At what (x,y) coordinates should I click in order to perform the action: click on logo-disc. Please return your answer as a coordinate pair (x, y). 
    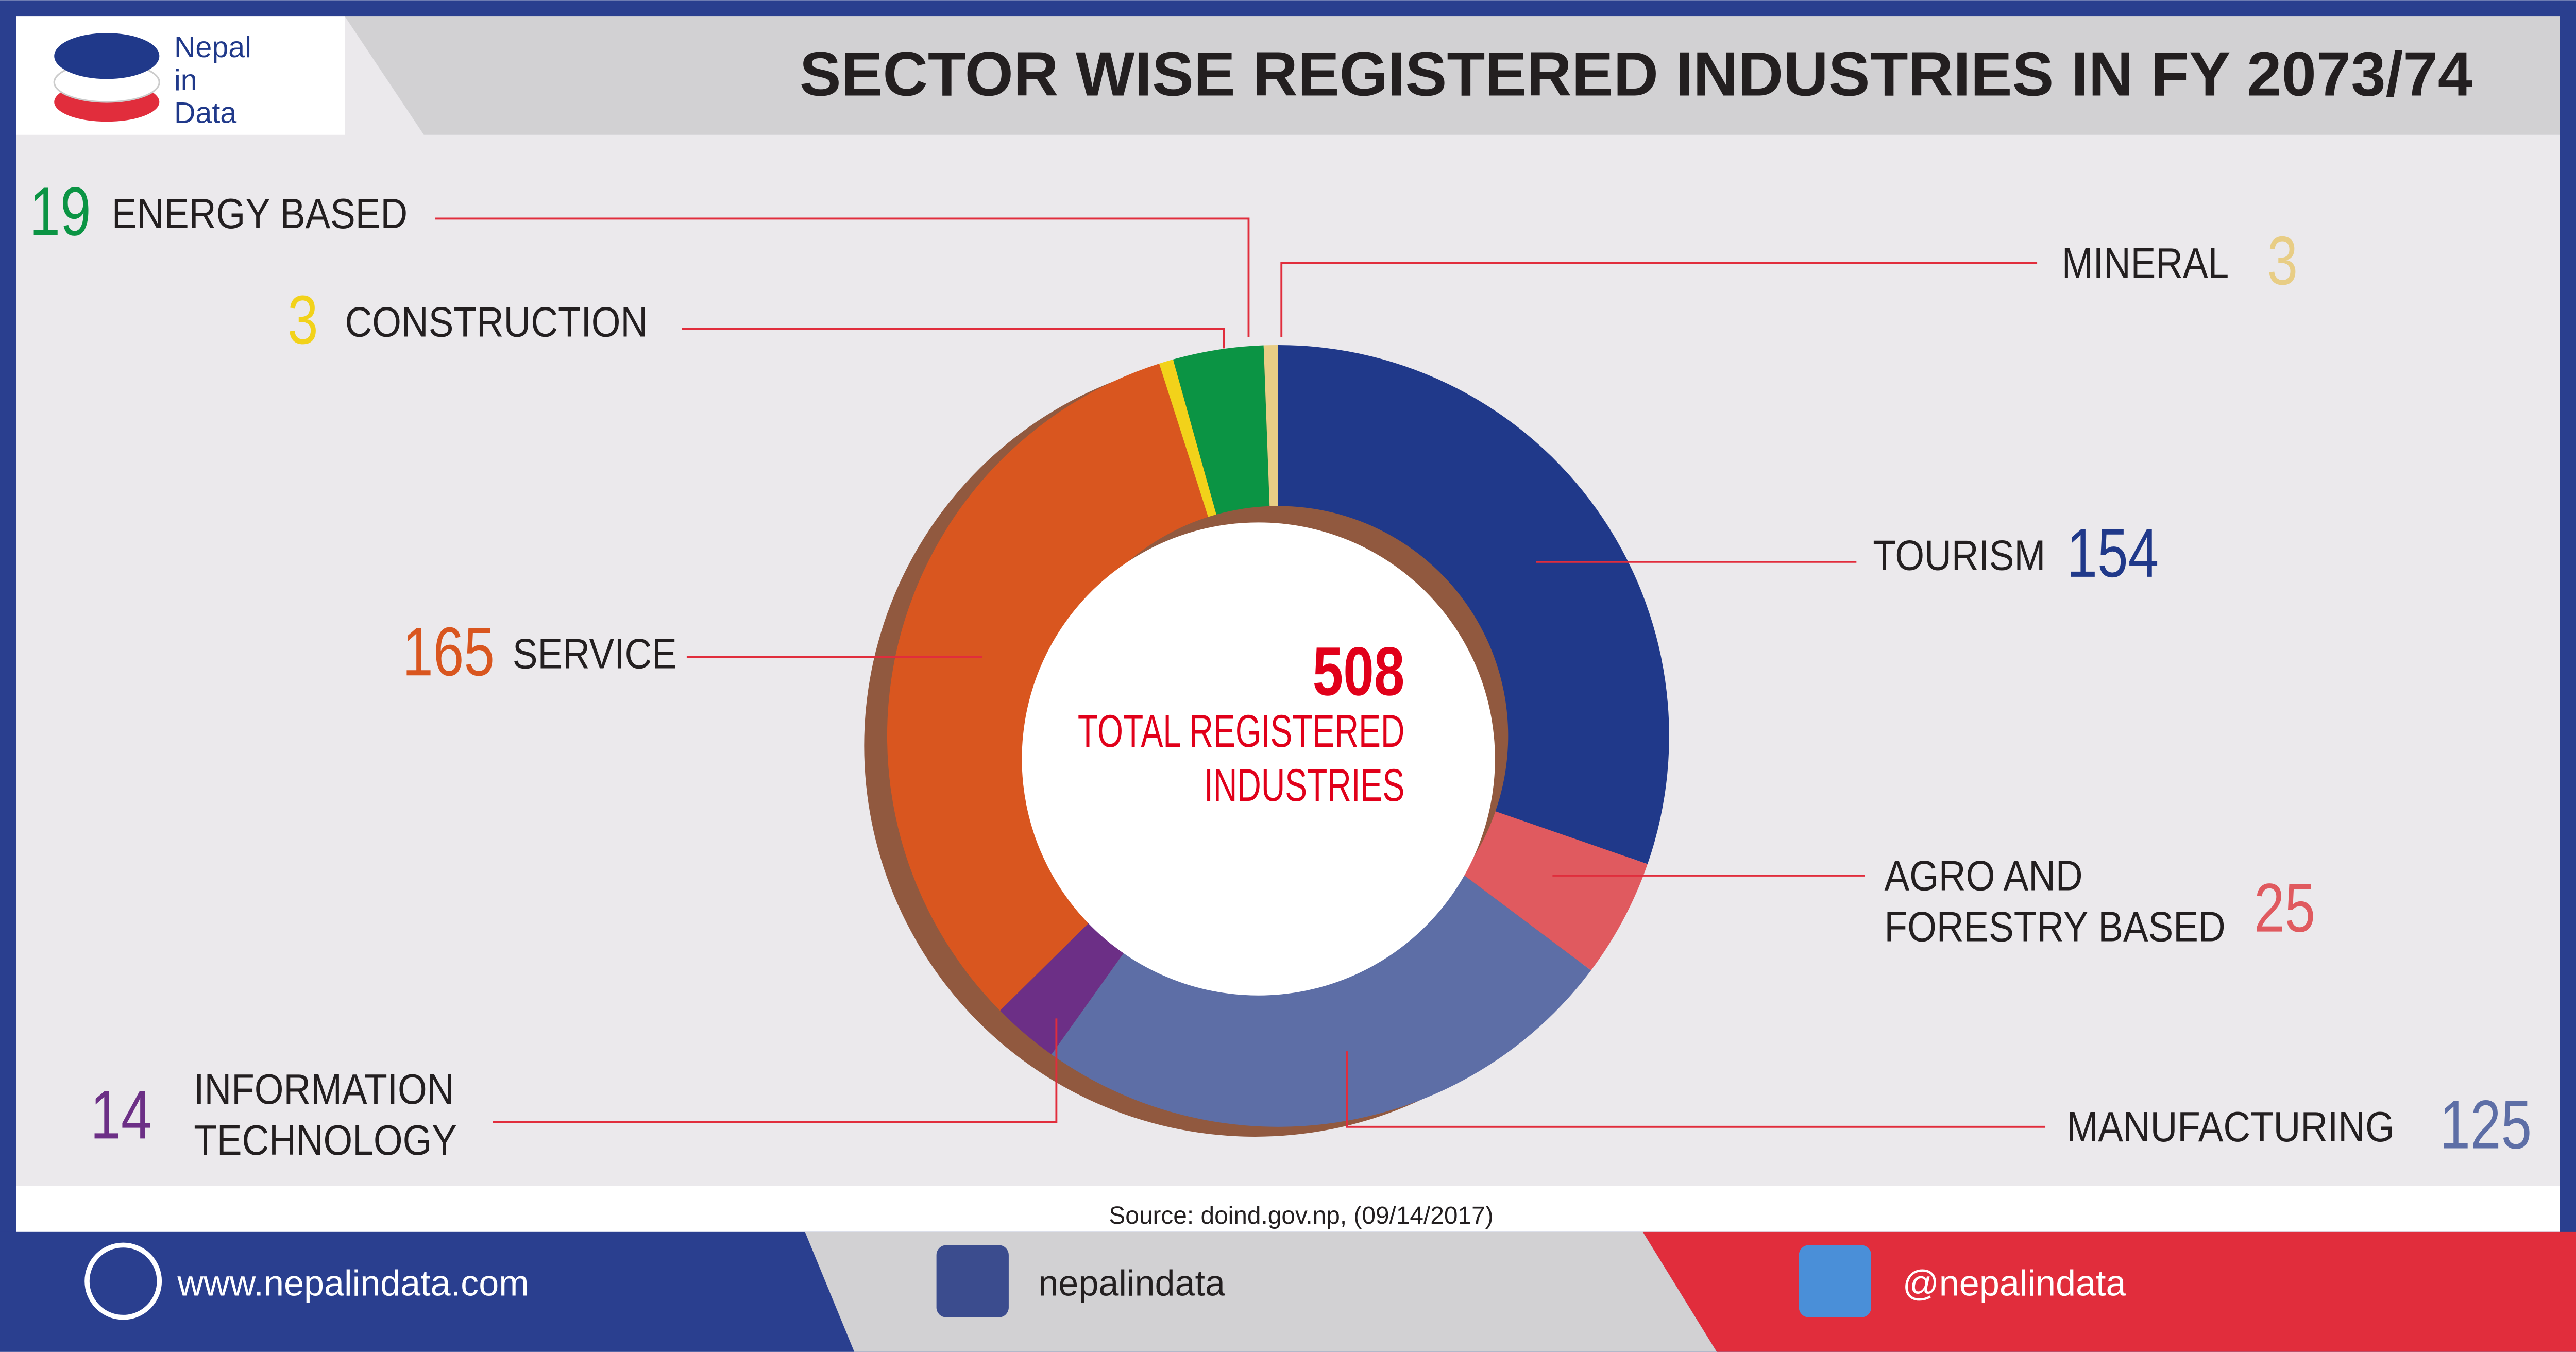
    Looking at the image, I should click on (107, 56).